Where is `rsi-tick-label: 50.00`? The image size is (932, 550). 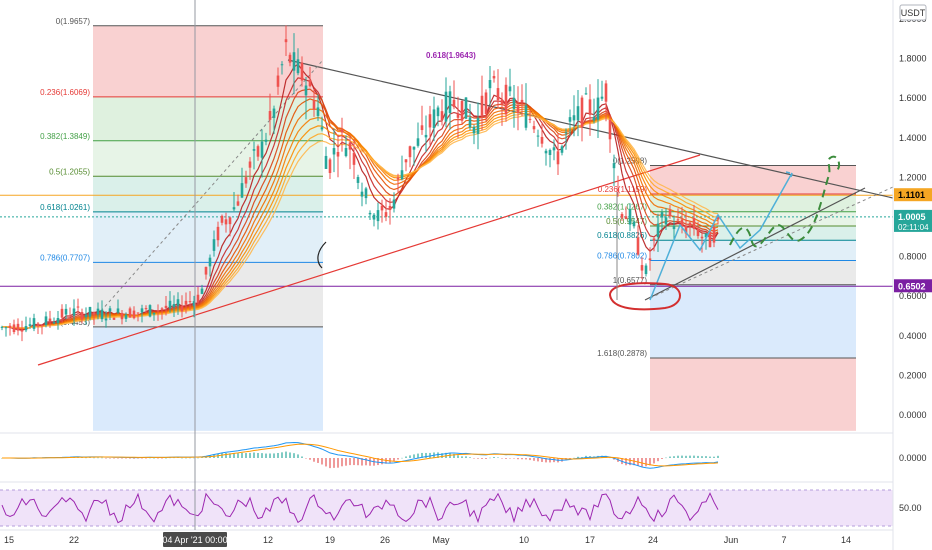 rsi-tick-label: 50.00 is located at coordinates (910, 508).